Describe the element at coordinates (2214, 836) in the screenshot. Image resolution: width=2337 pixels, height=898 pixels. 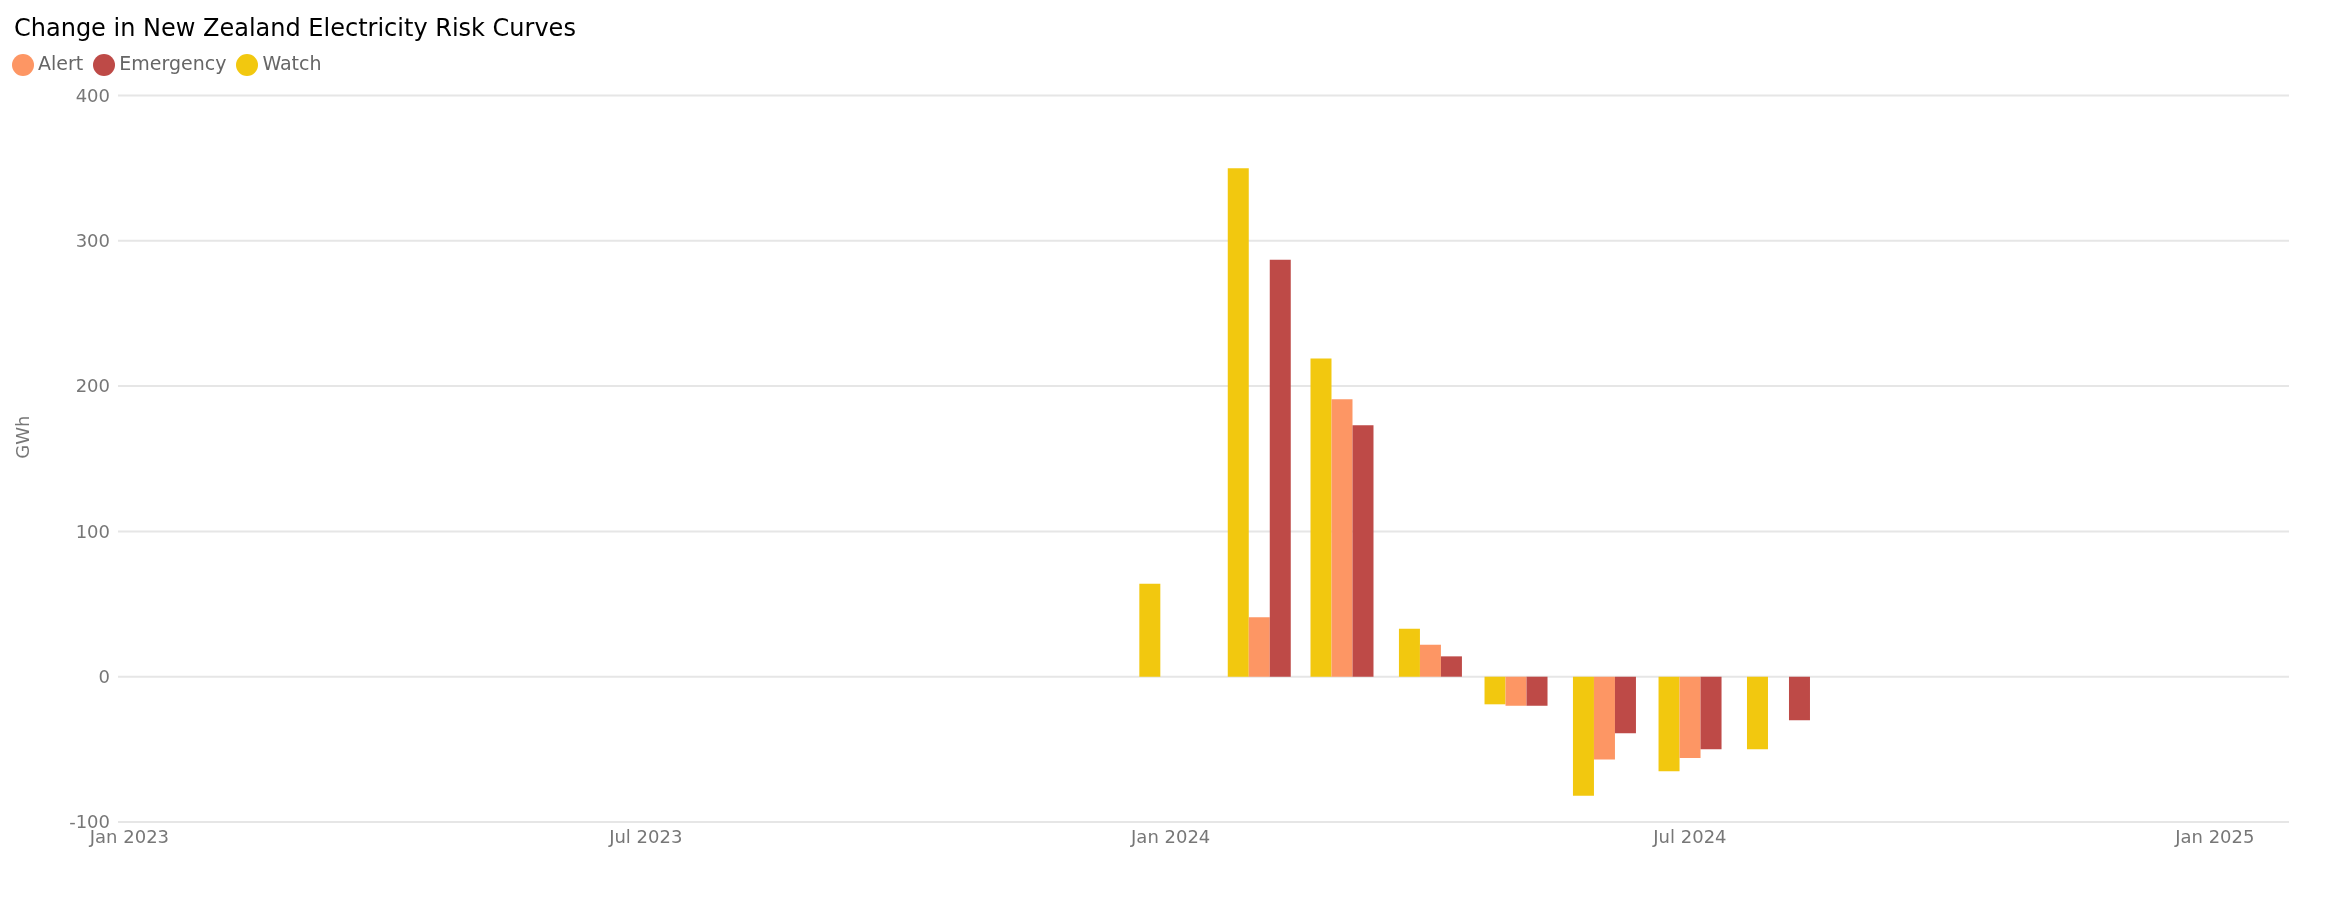
I see `x-tick-label: Jan 2025` at that location.